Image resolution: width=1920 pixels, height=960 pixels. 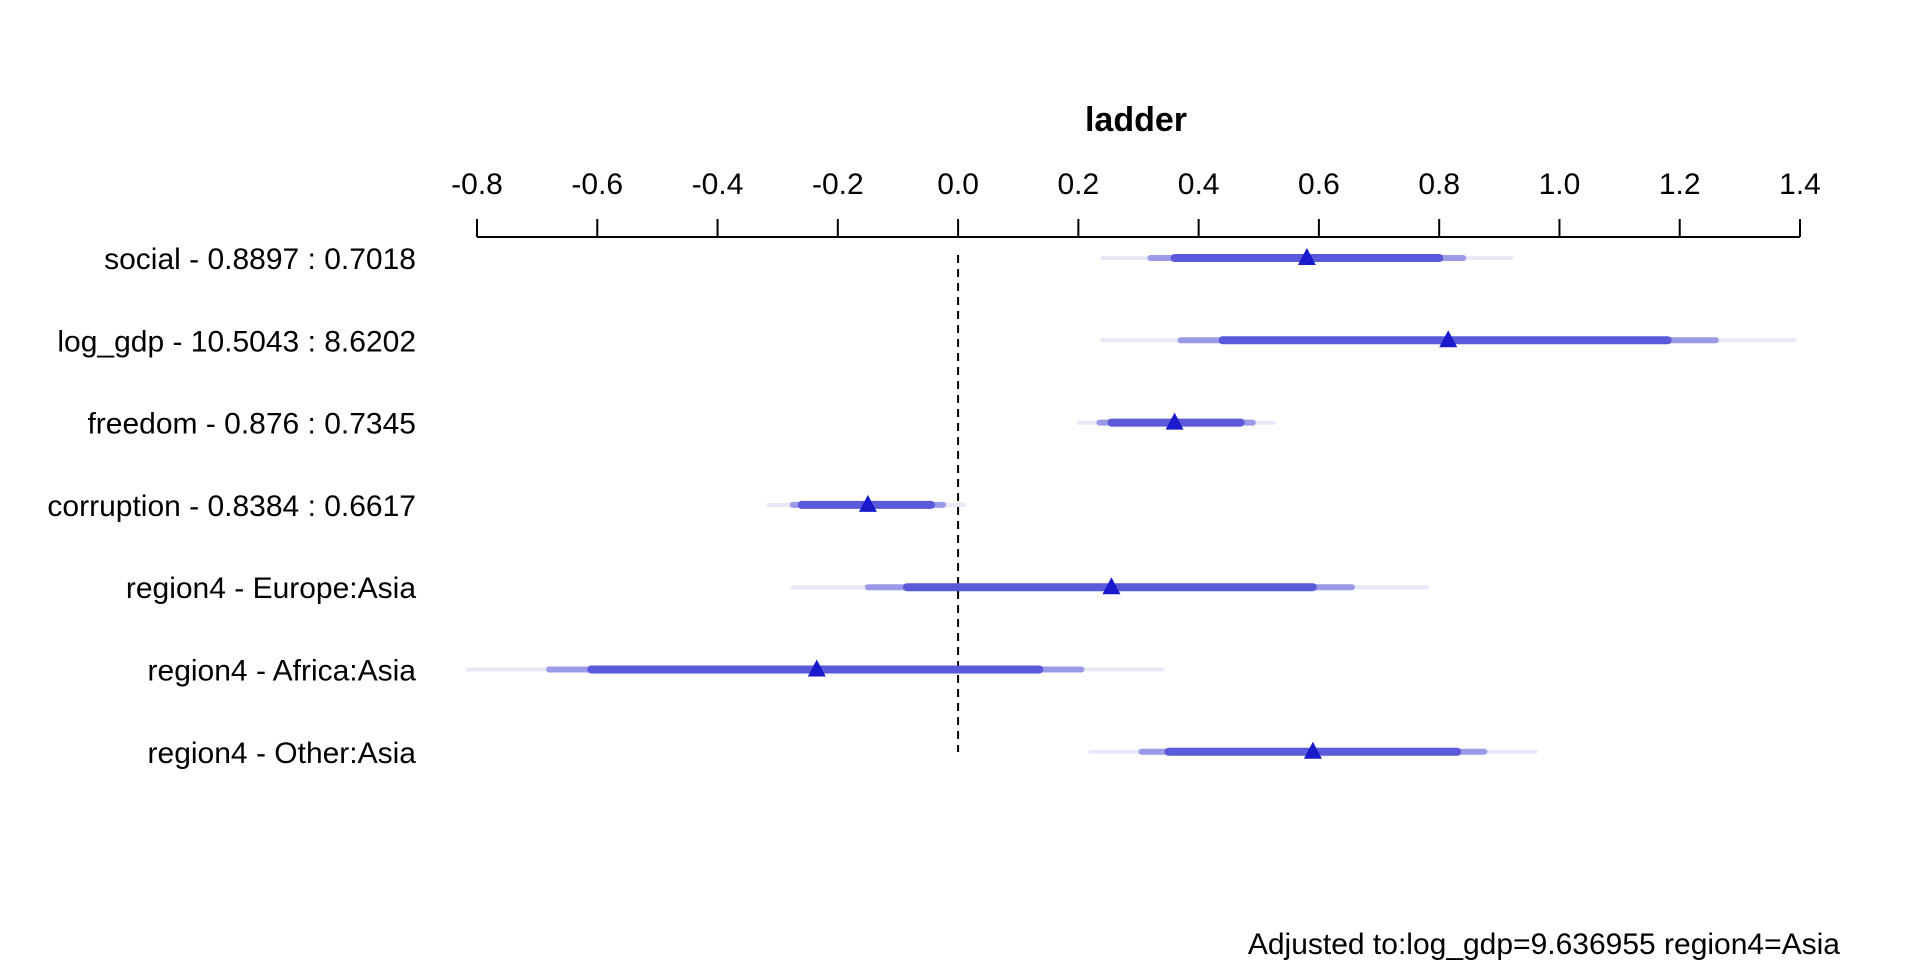 What do you see at coordinates (271, 588) in the screenshot?
I see `row-label: region4 - Europe:Asia` at bounding box center [271, 588].